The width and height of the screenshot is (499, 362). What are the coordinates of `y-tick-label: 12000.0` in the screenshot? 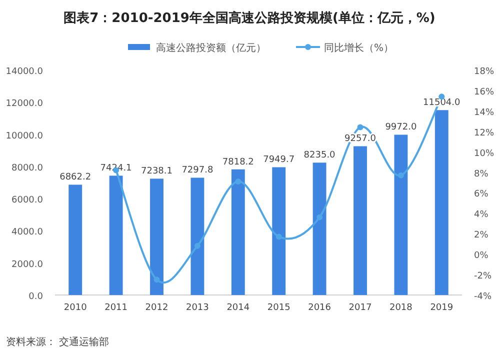 It's located at (25, 104).